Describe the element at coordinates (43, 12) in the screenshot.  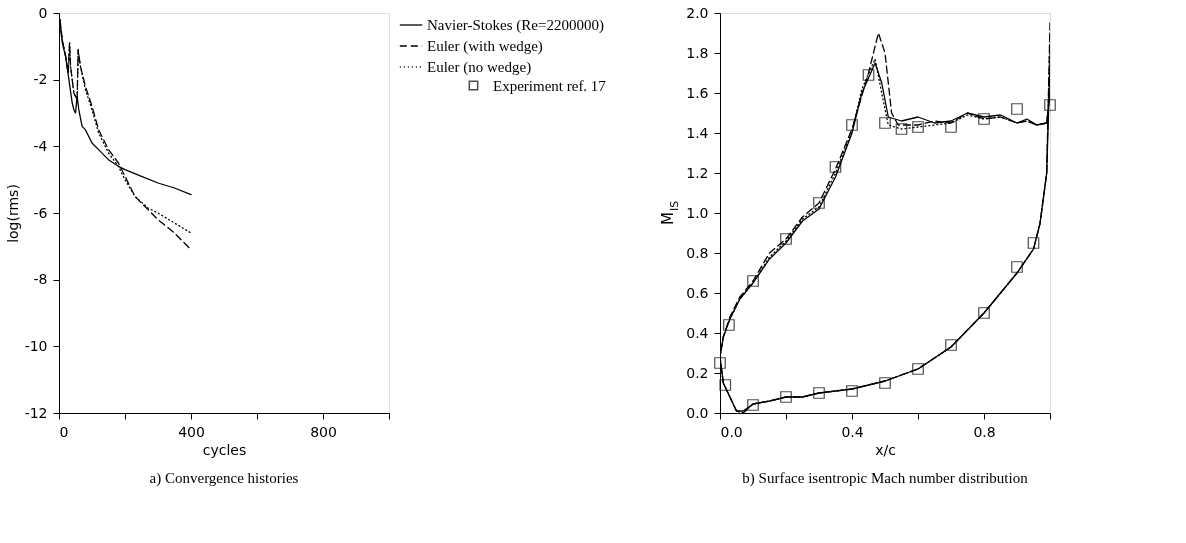
I see `y-tick-label: 0` at that location.